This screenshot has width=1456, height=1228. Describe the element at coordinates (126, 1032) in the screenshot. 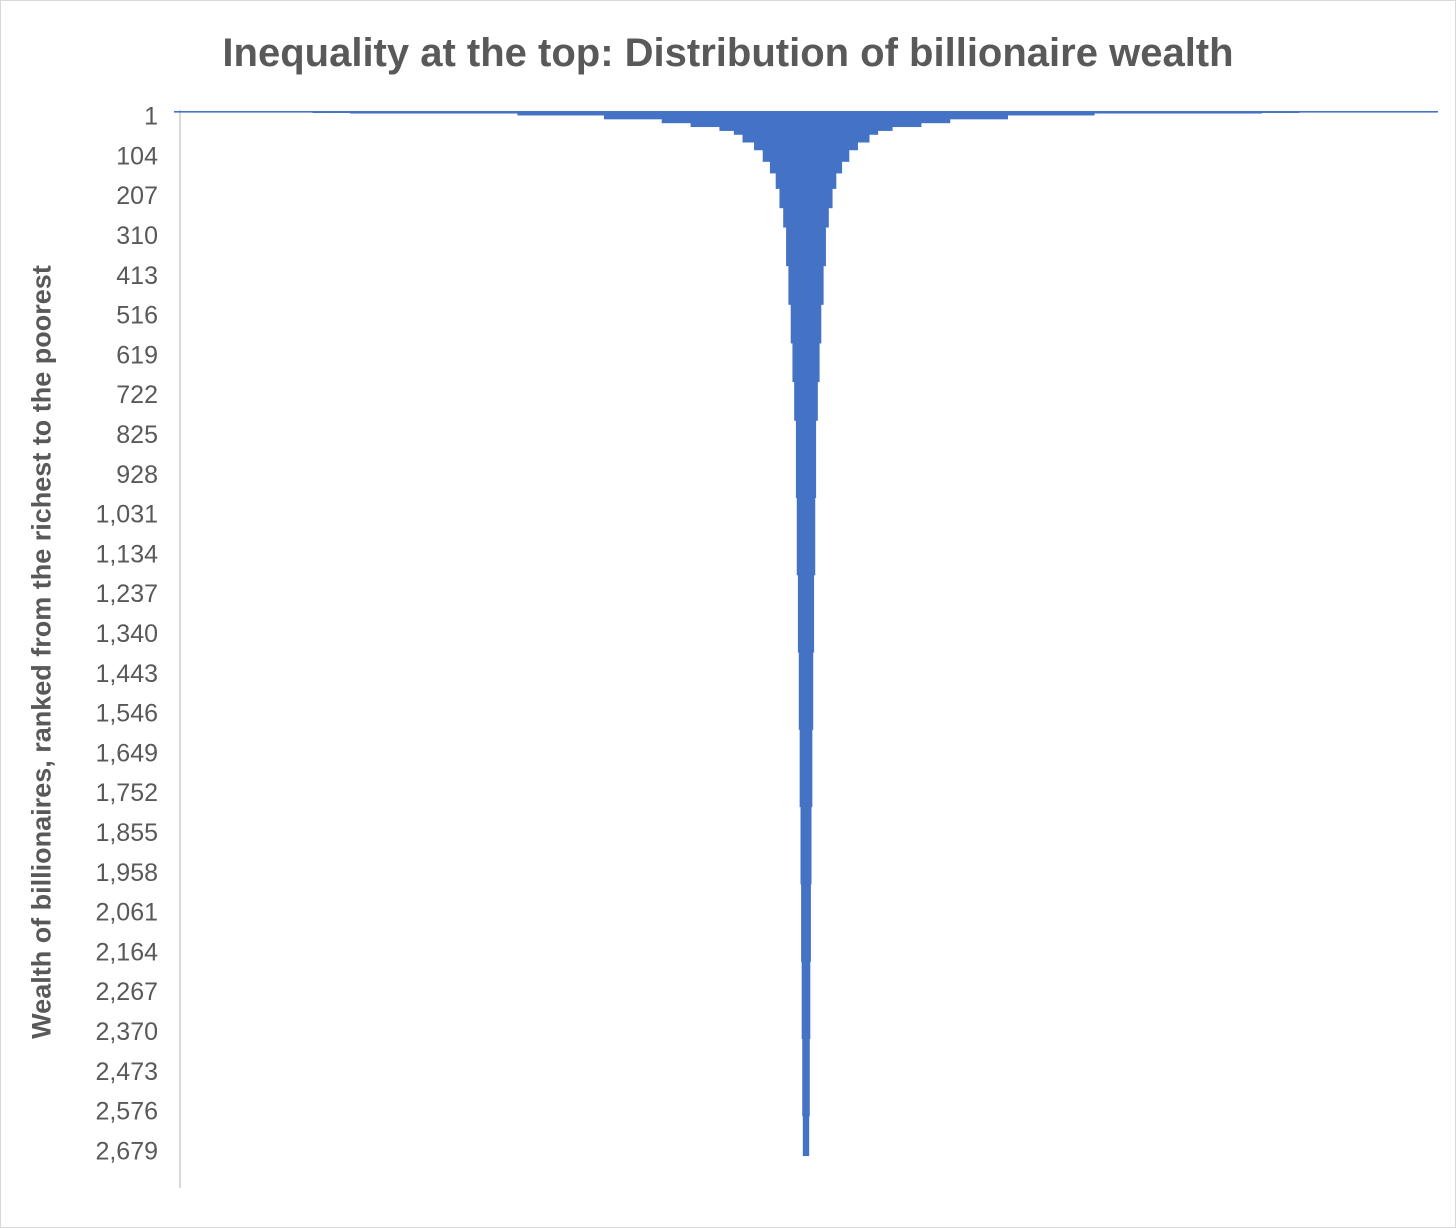

I see `y-tick-label: 2,370` at that location.